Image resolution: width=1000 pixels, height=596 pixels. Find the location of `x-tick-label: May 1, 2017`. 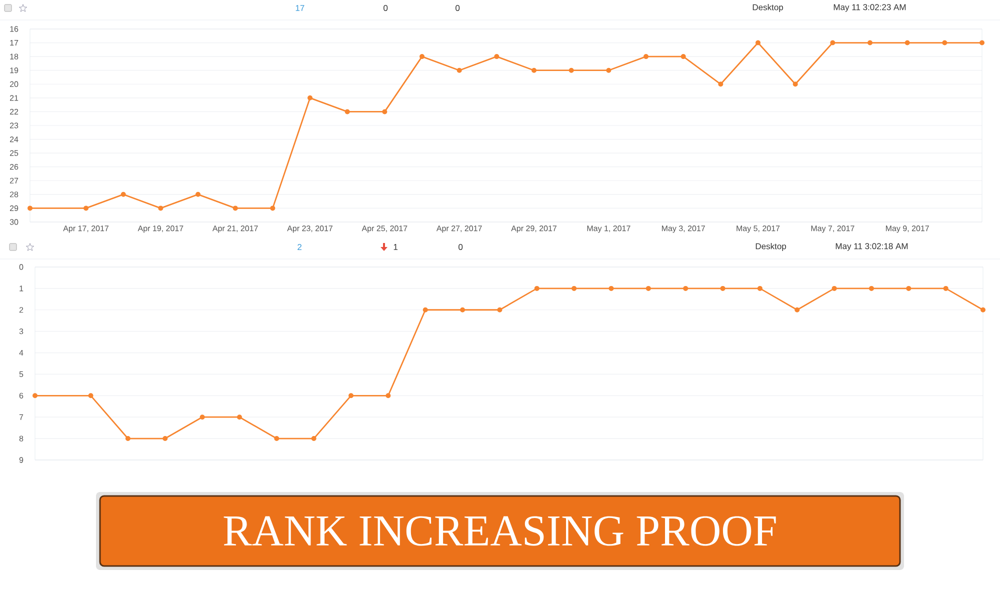

x-tick-label: May 1, 2017 is located at coordinates (608, 229).